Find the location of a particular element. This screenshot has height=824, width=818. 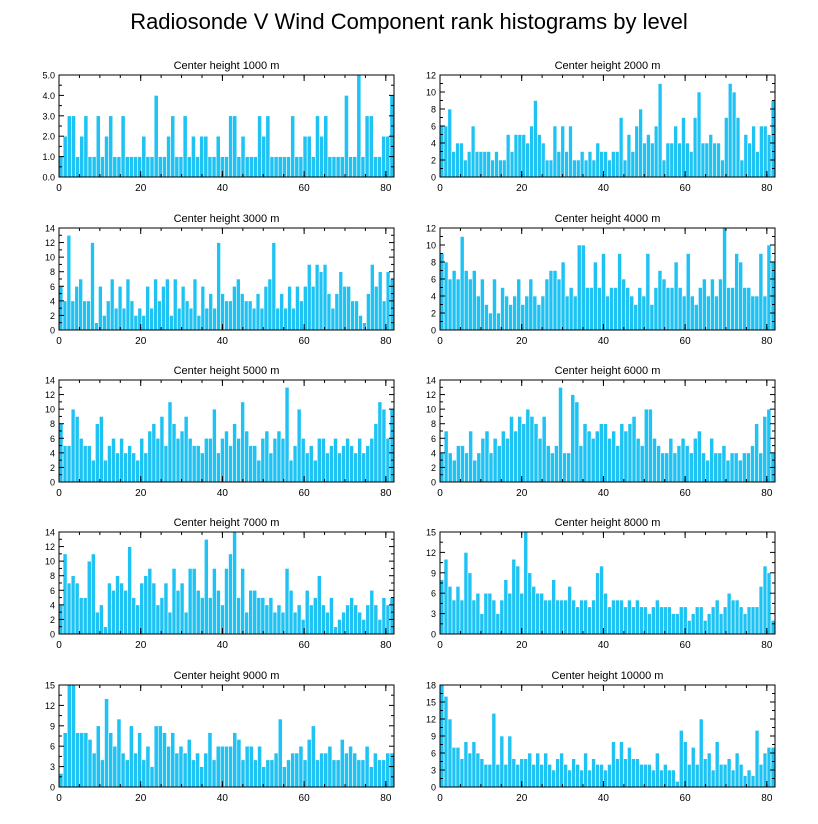

y-tick-label: 9 is located at coordinates (433, 573).